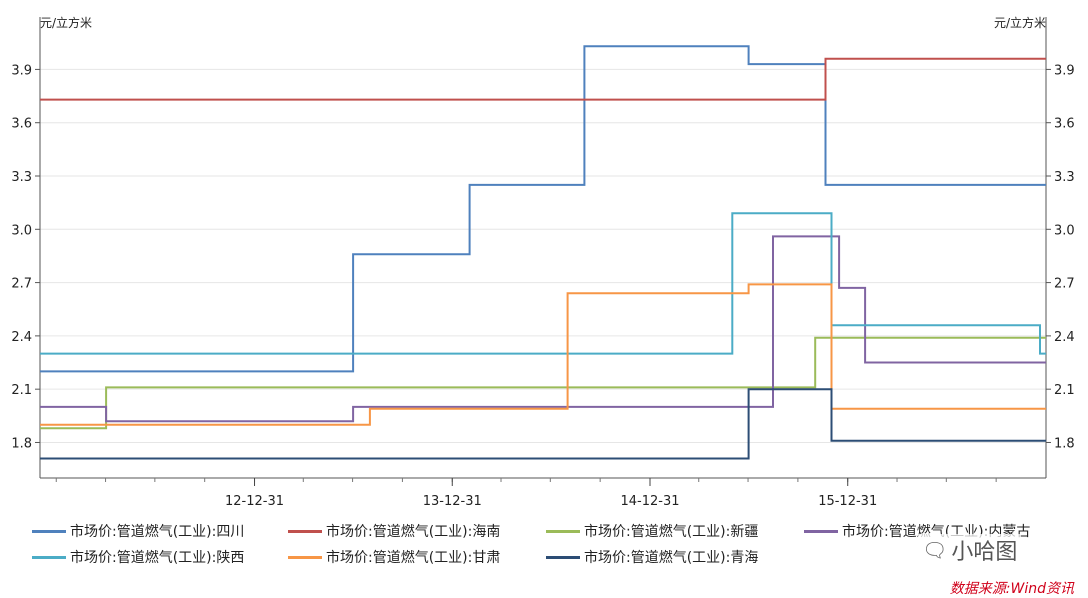  What do you see at coordinates (649, 501) in the screenshot?
I see `x-tick-label: 14-12-31` at bounding box center [649, 501].